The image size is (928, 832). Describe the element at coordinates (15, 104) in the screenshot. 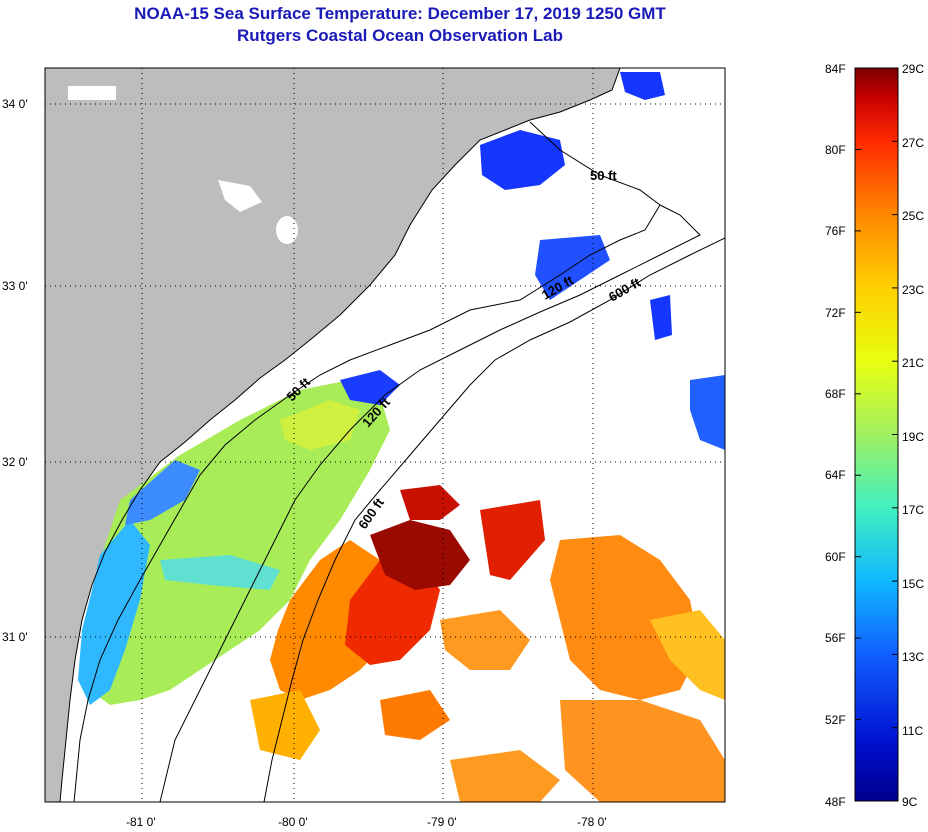

I see `lat-label: 34 0'` at that location.